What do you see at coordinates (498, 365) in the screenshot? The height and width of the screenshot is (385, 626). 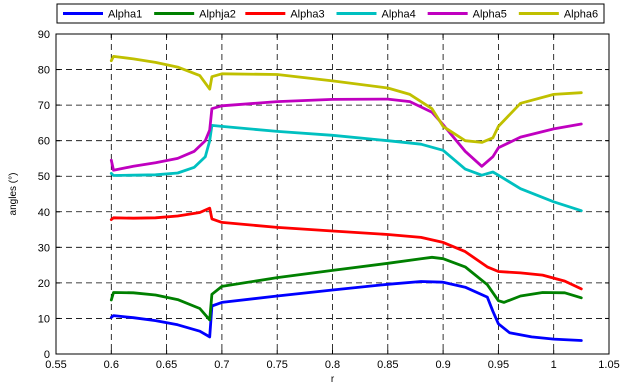 I see `x-tick-label: 0.95` at bounding box center [498, 365].